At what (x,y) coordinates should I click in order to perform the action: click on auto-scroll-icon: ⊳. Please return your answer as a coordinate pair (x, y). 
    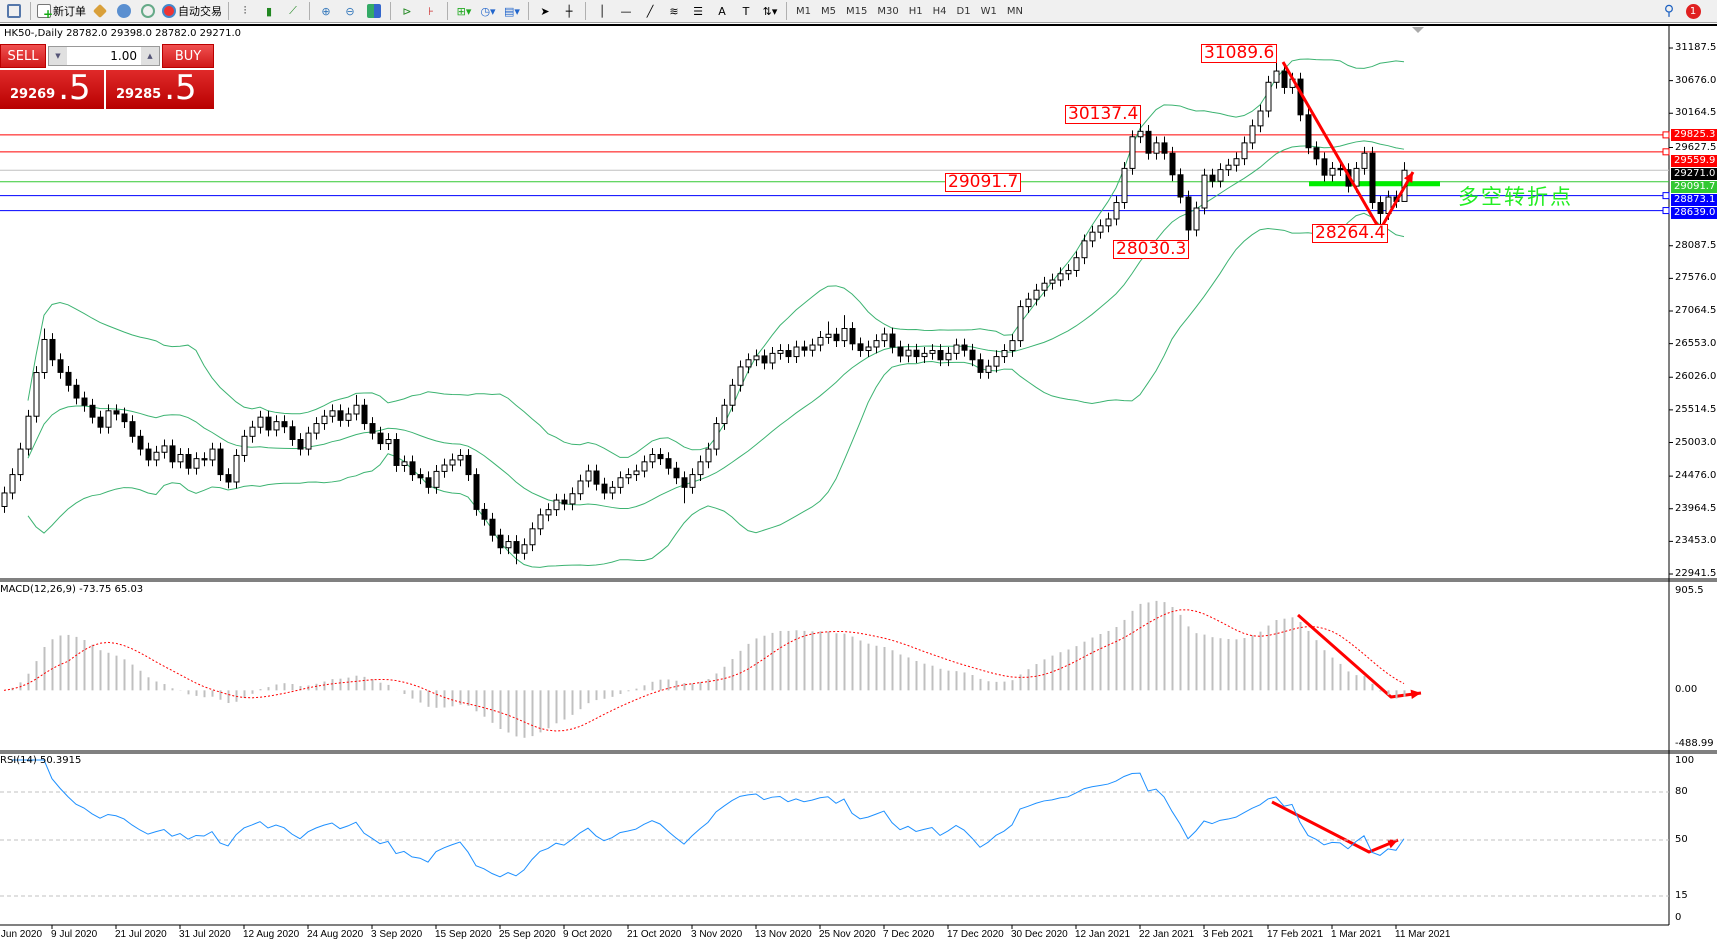
    Looking at the image, I should click on (407, 11).